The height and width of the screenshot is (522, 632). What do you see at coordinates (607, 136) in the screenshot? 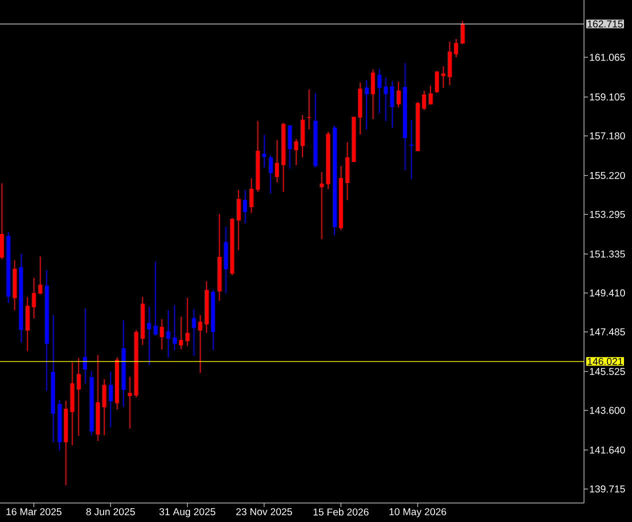
I see `y-tick-label: 157.180` at bounding box center [607, 136].